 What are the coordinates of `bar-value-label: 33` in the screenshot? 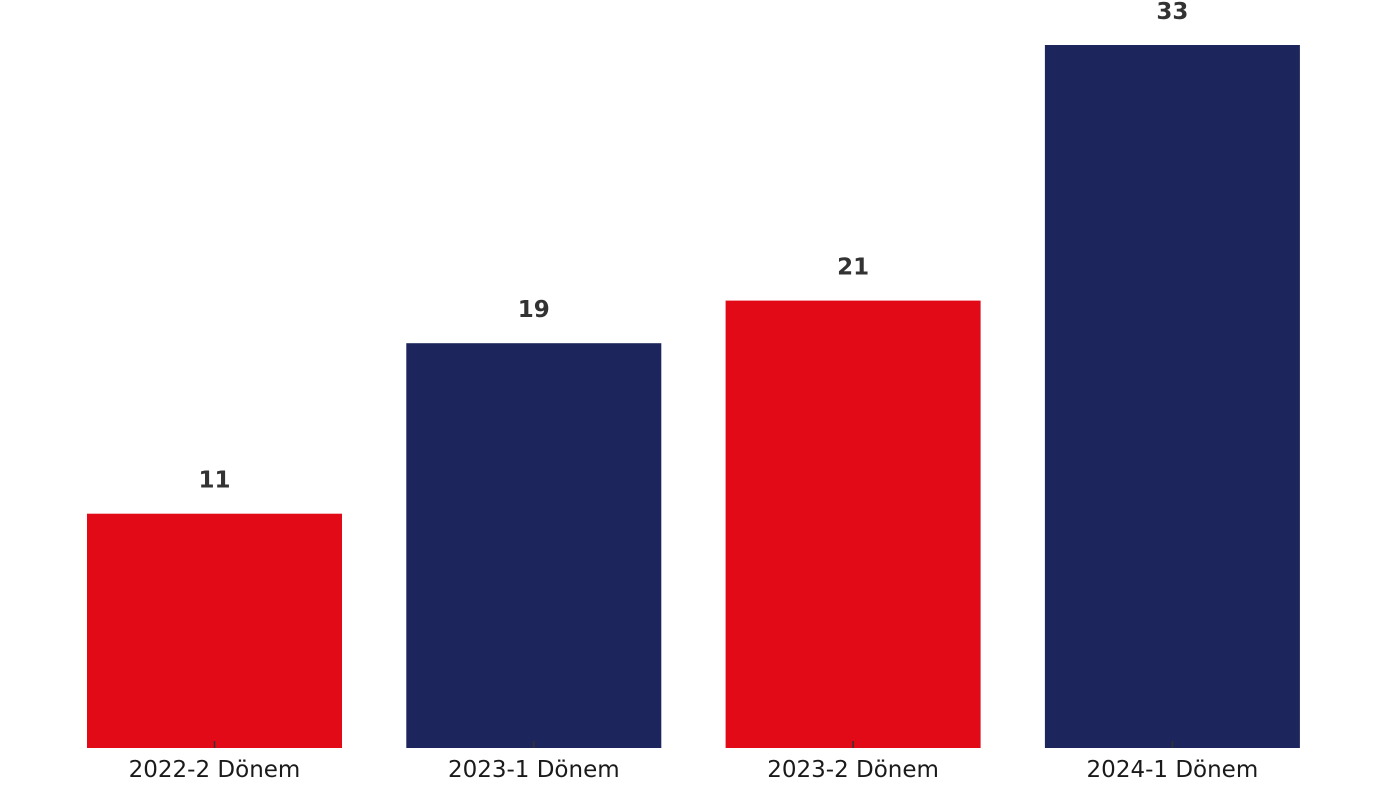 It's located at (1172, 12).